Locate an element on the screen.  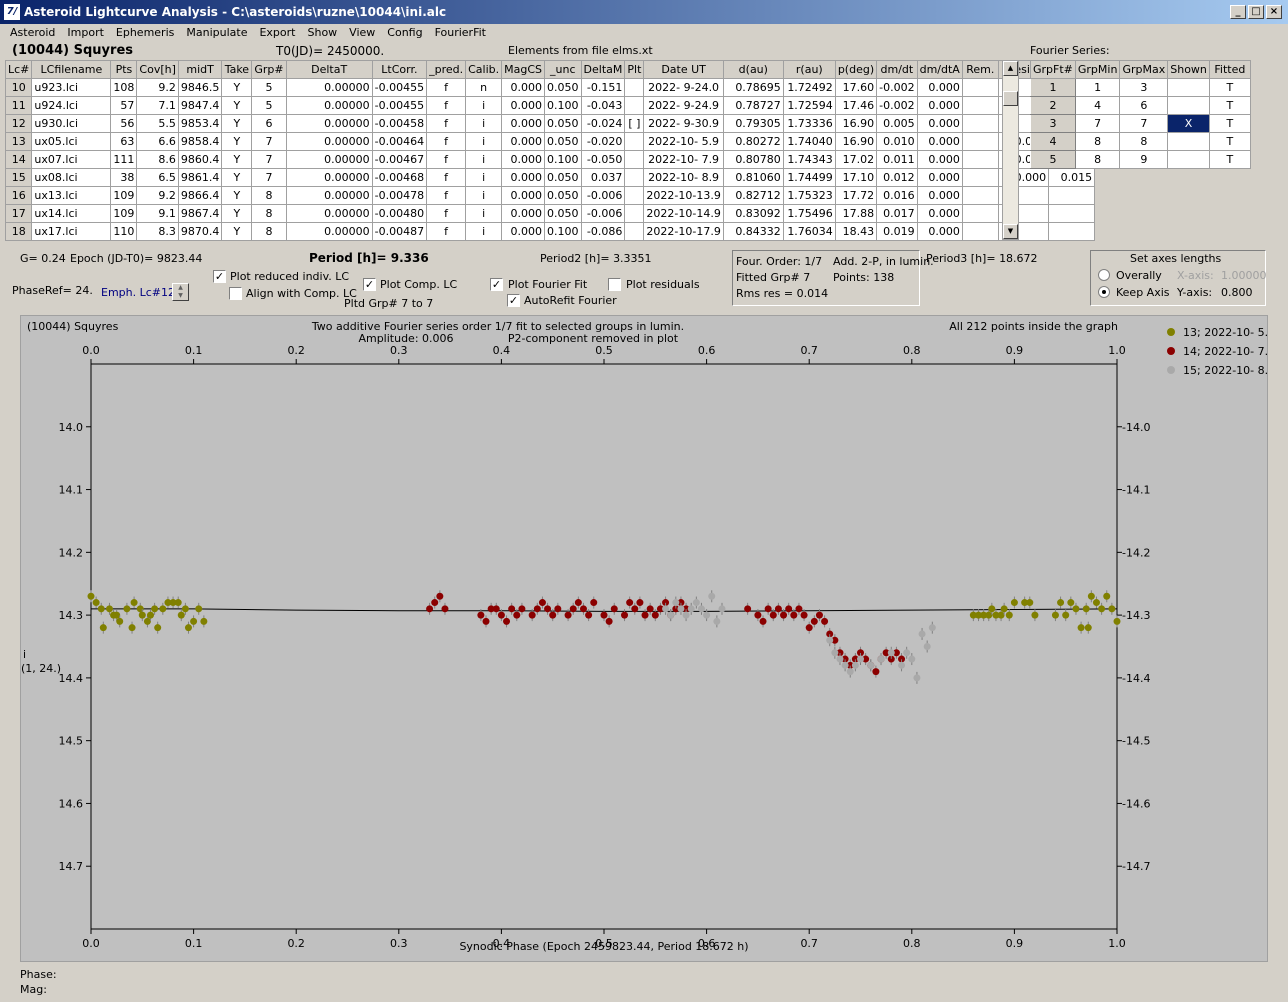
table-scrollbar: ▲ ▼ is located at coordinates (1010, 150).